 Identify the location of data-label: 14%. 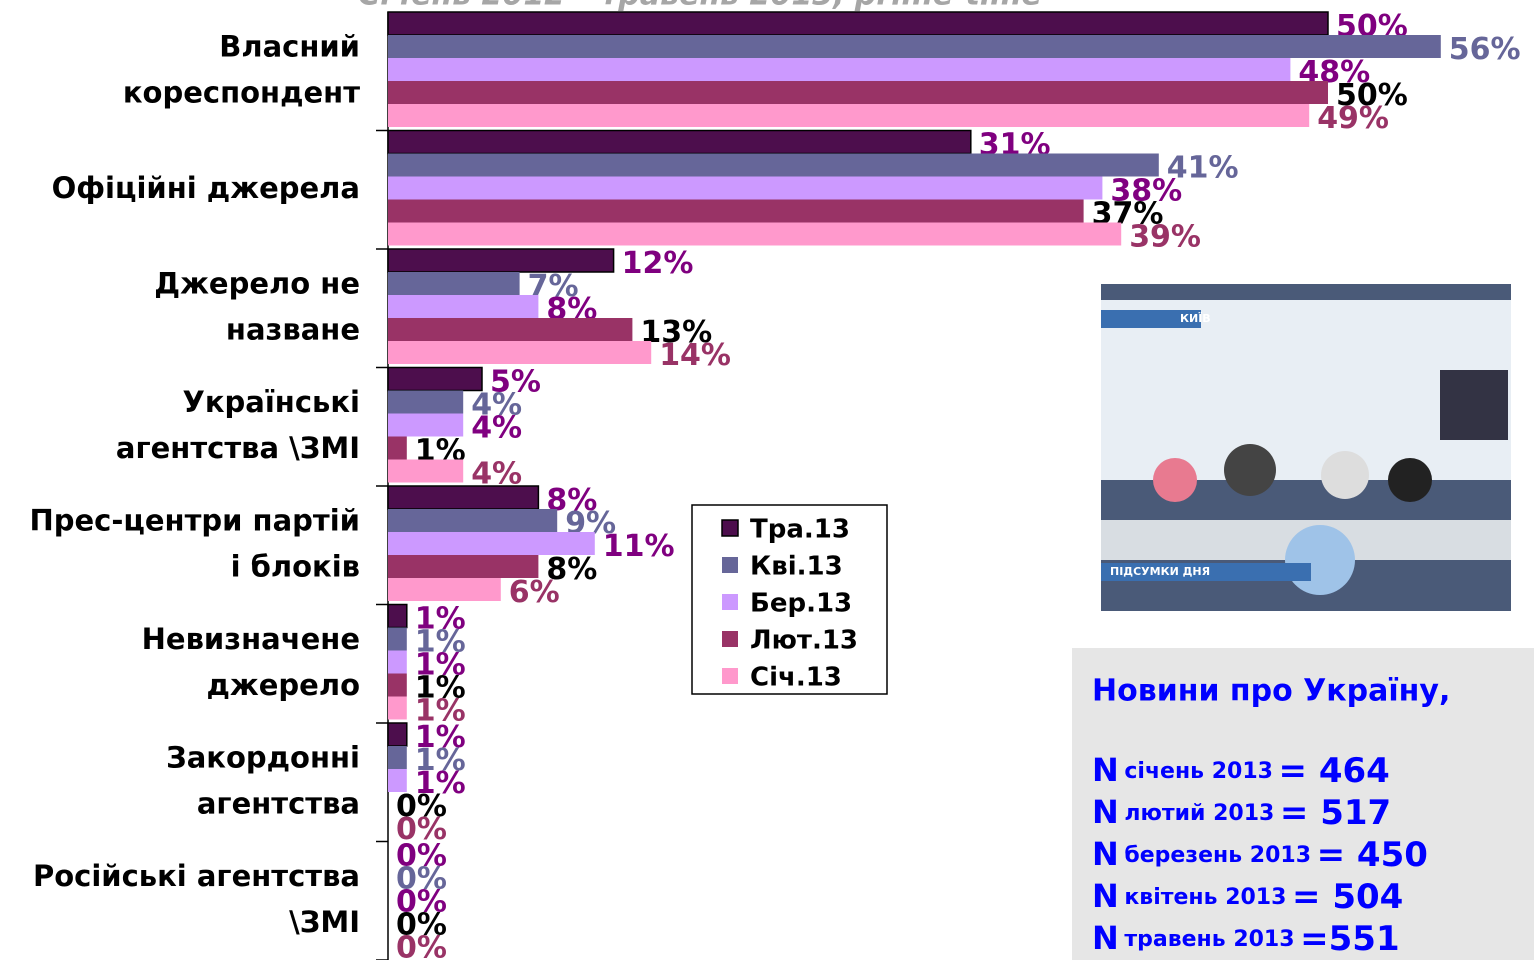
(695, 355).